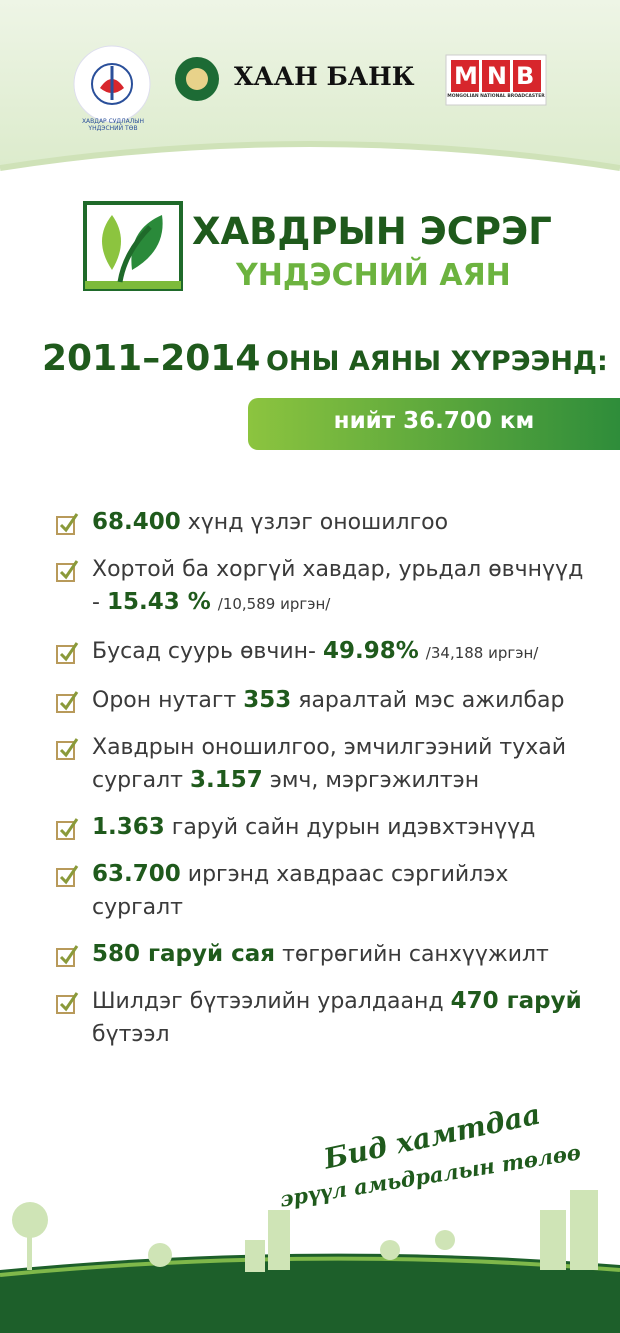  I want to click on item-text: хүнд үзлэг оношилгоо, so click(318, 522).